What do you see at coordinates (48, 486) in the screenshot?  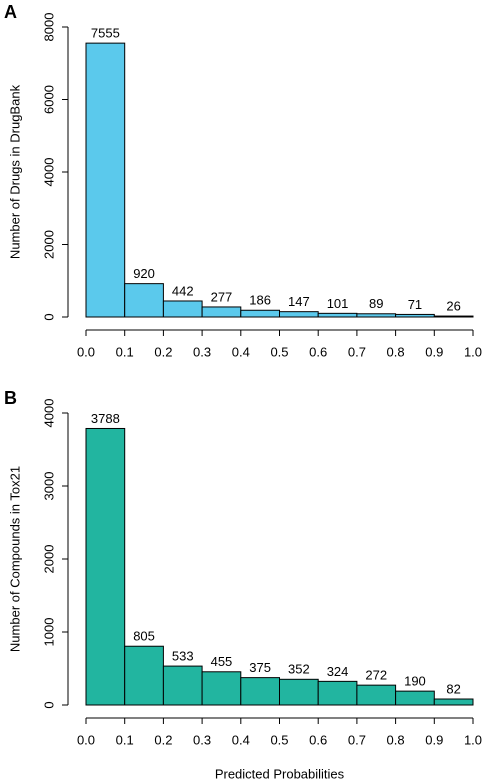 I see `y-tick-label: 3000` at bounding box center [48, 486].